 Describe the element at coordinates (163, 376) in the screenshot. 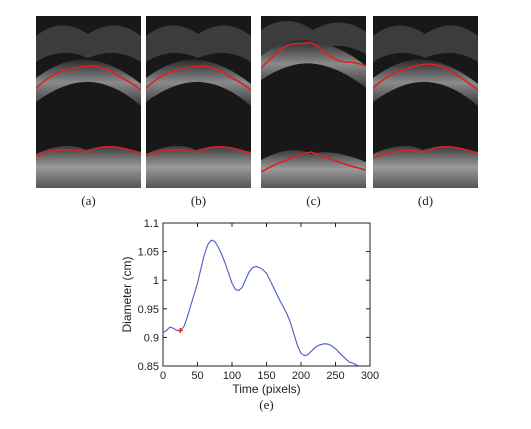

I see `x-tick-label: 0` at that location.